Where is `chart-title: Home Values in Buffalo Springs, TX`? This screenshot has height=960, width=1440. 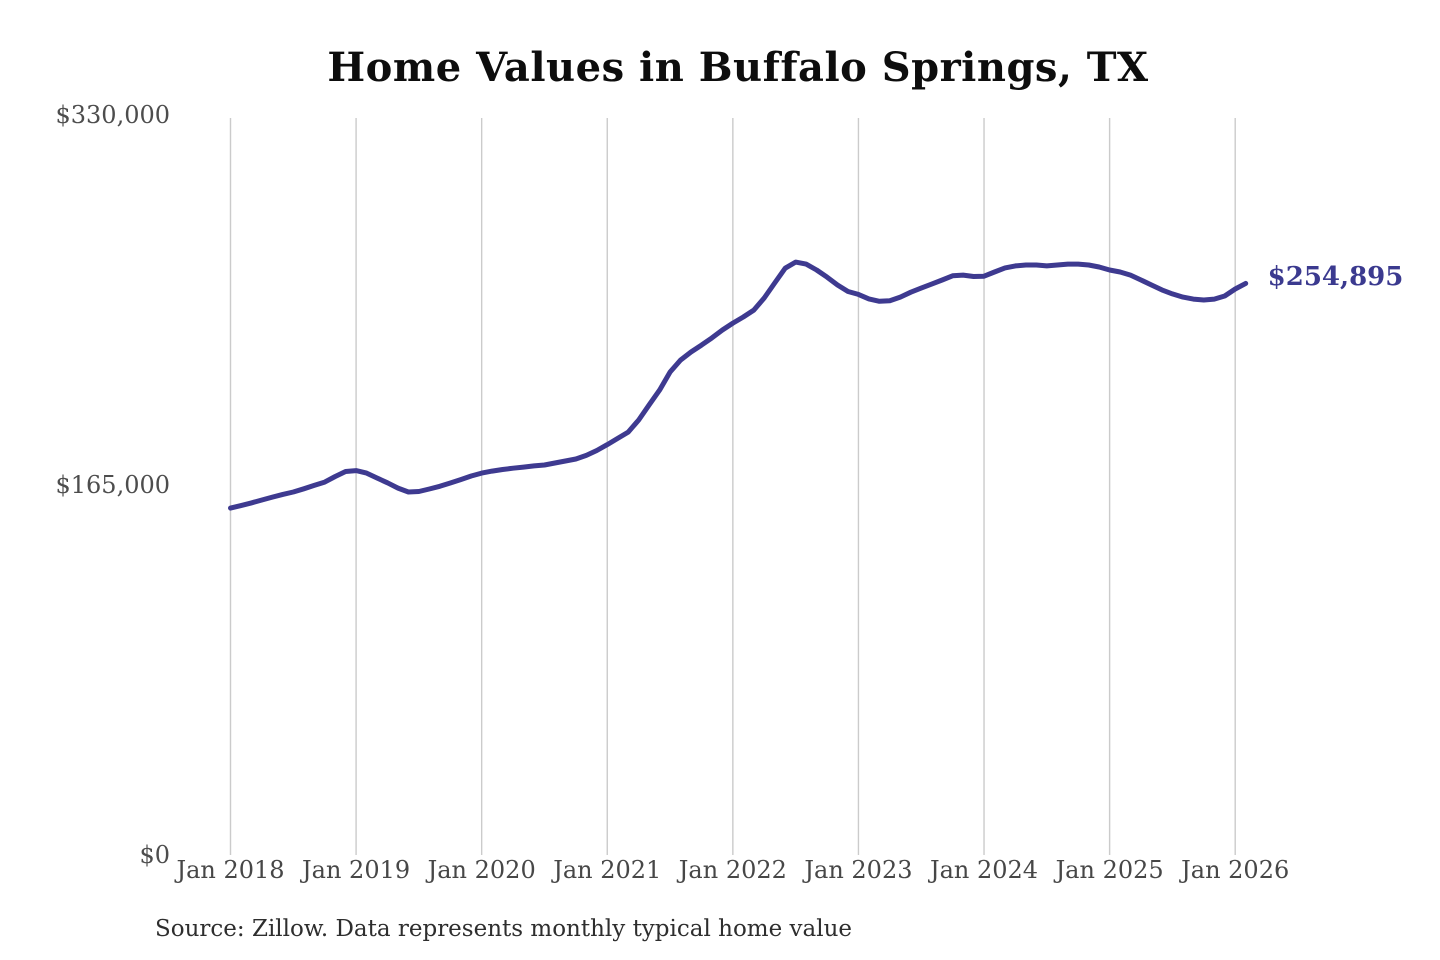
chart-title: Home Values in Buffalo Springs, TX is located at coordinates (738, 67).